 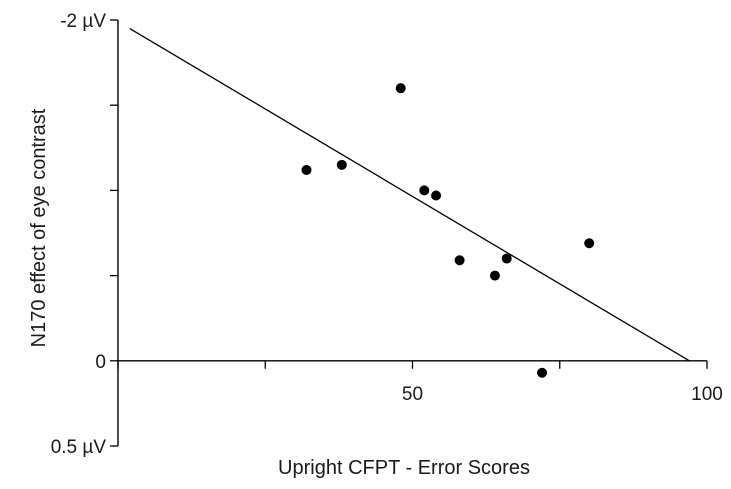 I want to click on y-axis-title: N170 effect of eye contrast, so click(x=39, y=227).